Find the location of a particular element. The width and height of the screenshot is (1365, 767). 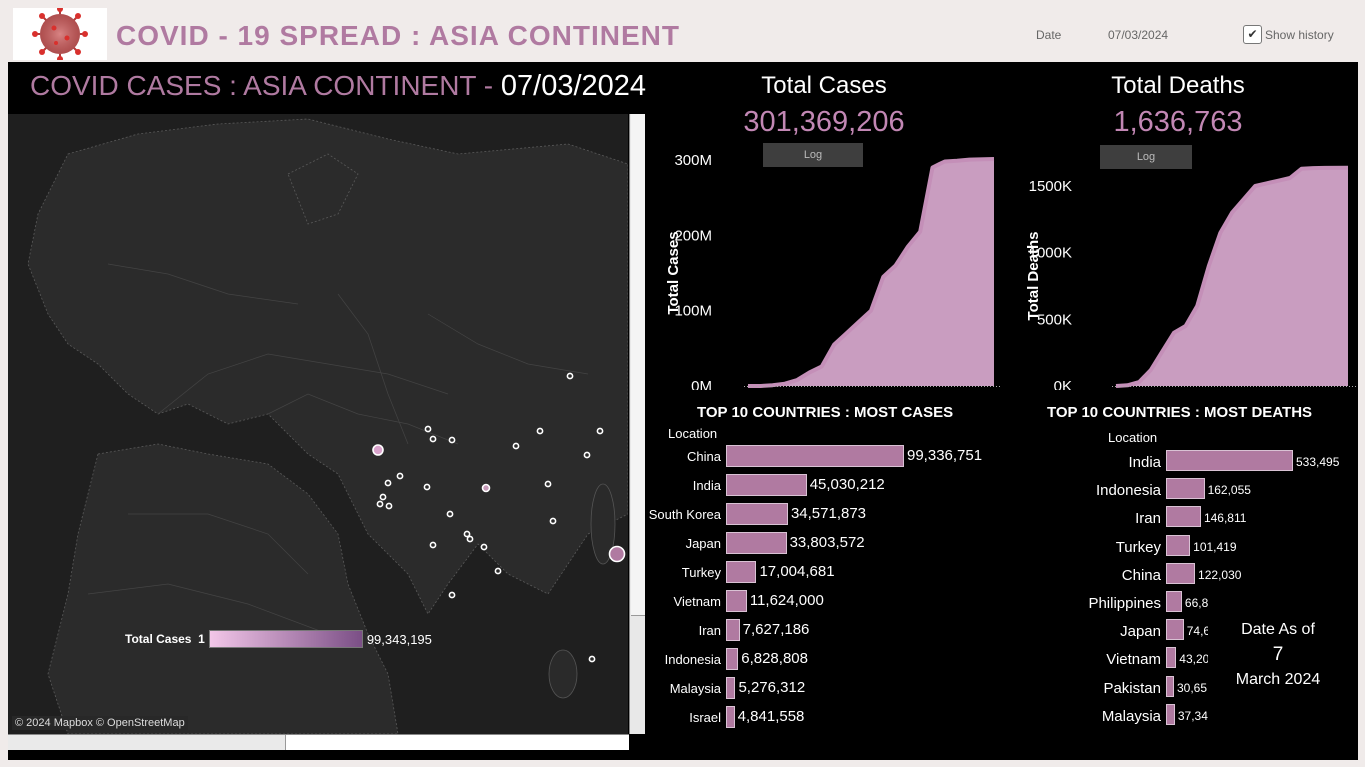

total-cases-area-chart: 0M 100M 200M 300M Total Cases is located at coordinates (824, 270).